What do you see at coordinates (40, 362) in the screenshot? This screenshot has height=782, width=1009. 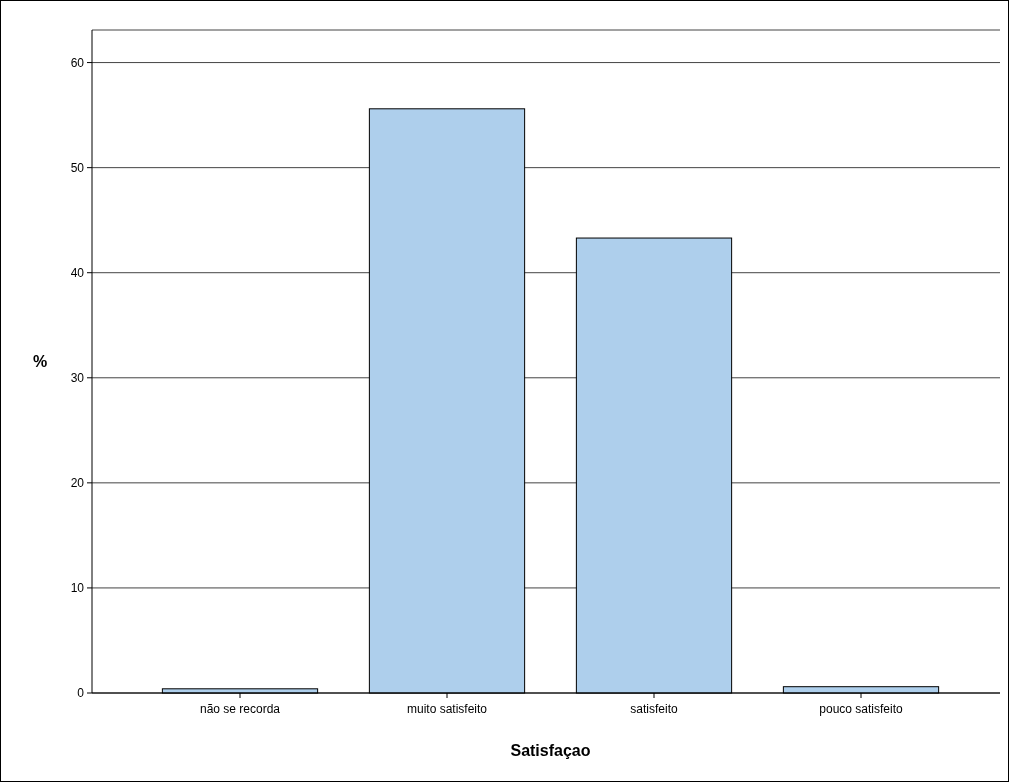 I see `y-axis-title: %` at bounding box center [40, 362].